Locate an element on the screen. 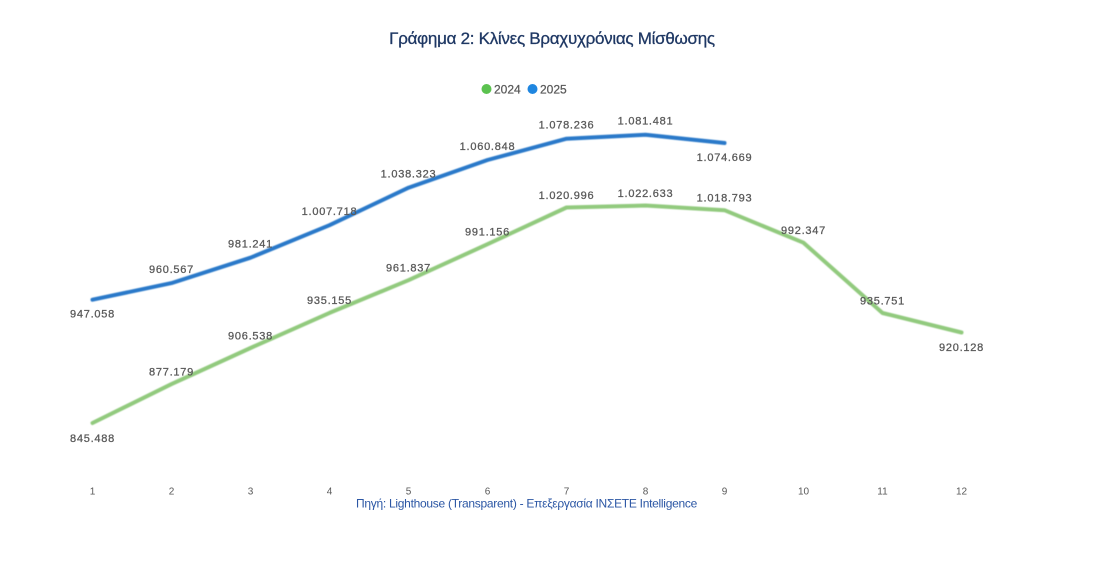 Image resolution: width=1097 pixels, height=574 pixels. svg-text: 2024 is located at coordinates (507, 89).